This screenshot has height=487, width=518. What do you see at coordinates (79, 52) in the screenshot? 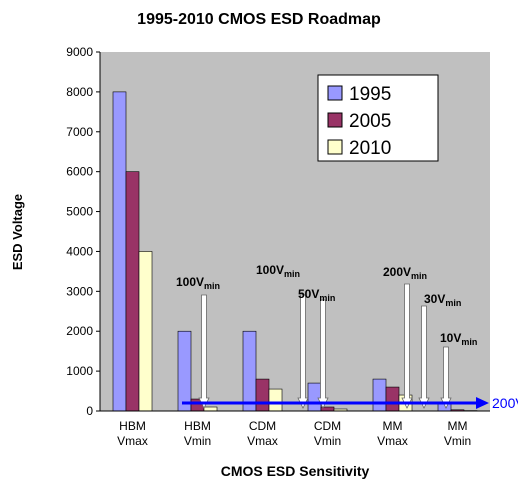
I see `y-tick-label: 9000` at bounding box center [79, 52].